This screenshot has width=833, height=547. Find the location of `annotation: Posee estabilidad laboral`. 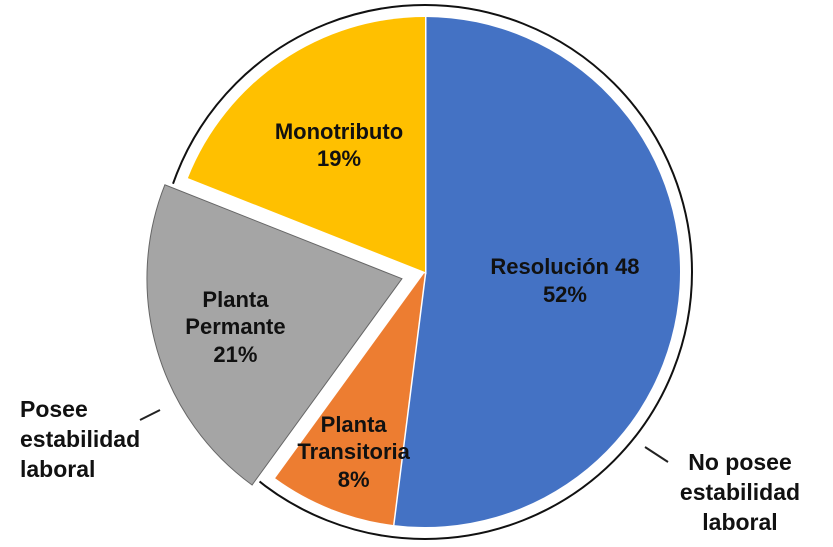

annotation: Posee estabilidad laboral is located at coordinates (80, 439).